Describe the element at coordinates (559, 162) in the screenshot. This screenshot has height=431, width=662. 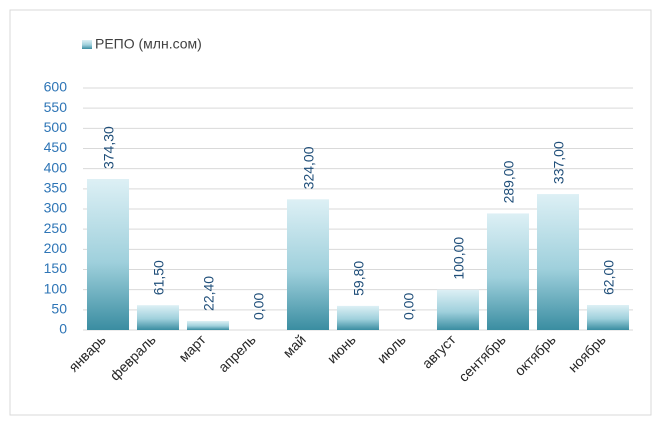
I see `value-label: 337,00` at that location.